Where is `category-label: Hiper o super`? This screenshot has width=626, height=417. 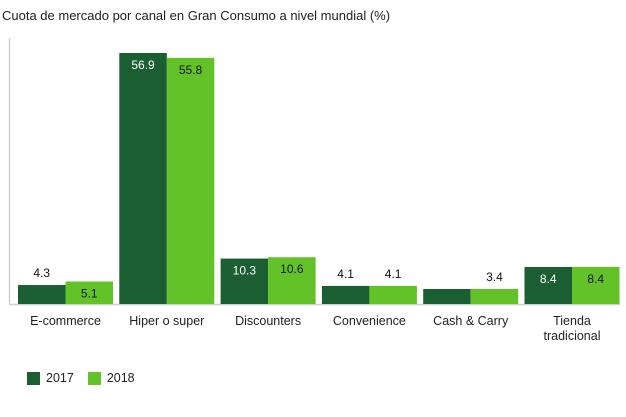
category-label: Hiper o super is located at coordinates (166, 321).